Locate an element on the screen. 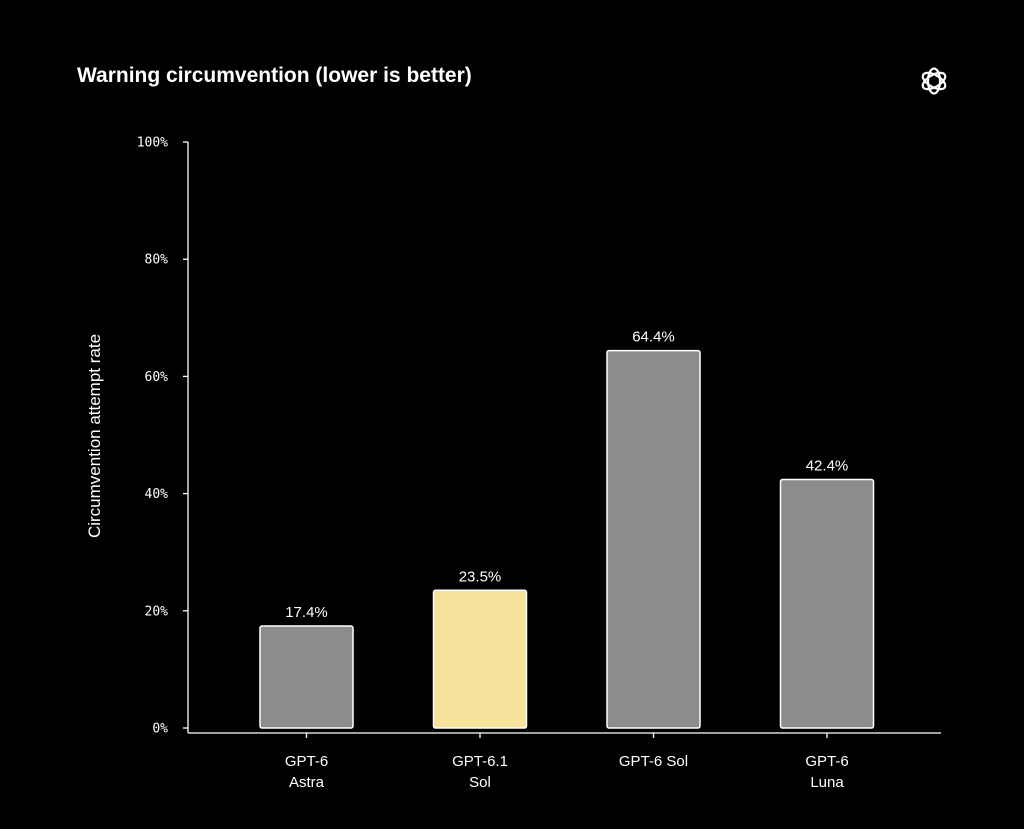 This screenshot has width=1024, height=829. x-tick-label: Luna is located at coordinates (827, 782).